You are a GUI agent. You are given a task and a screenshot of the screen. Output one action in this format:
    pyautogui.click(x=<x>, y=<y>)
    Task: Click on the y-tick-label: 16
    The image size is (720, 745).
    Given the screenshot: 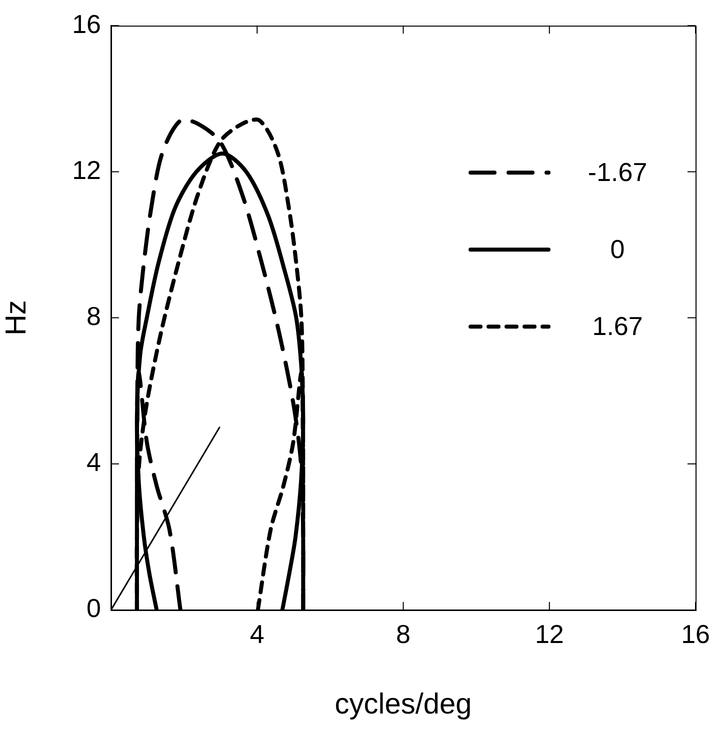 What is the action you would take?
    pyautogui.click(x=86, y=23)
    